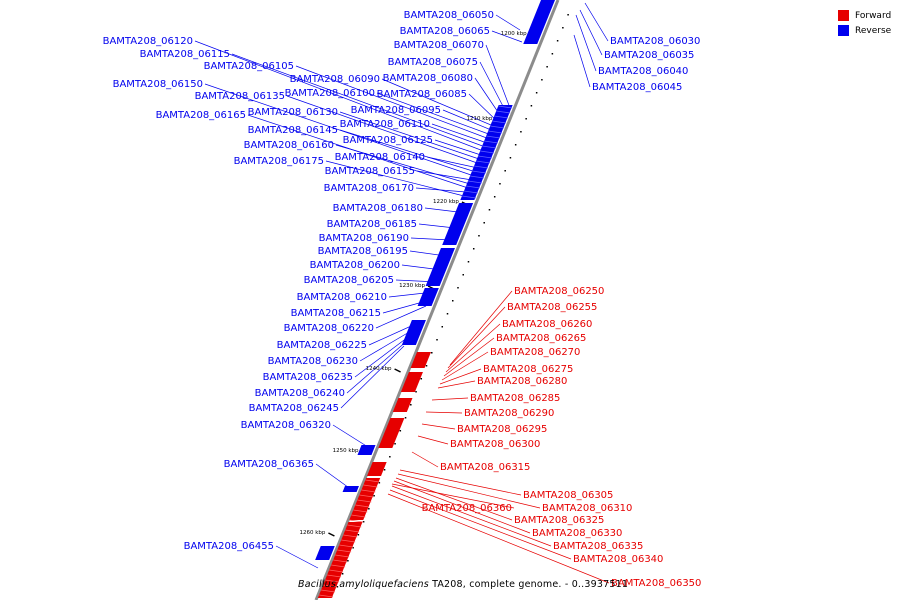  What do you see at coordinates (363, 251) in the screenshot?
I see `reverse-gene-label: BAMTA208_06195` at bounding box center [363, 251].